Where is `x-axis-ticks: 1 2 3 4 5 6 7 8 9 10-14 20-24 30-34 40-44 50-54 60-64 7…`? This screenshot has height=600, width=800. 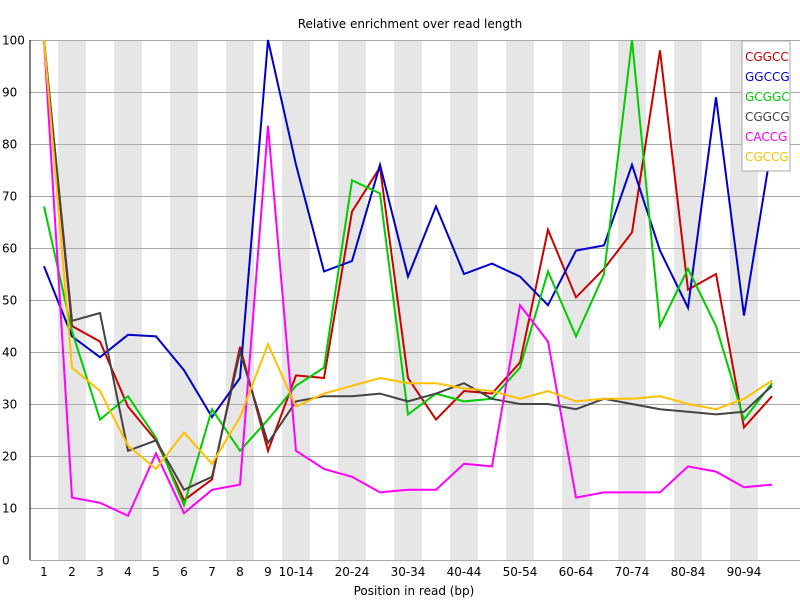
x-axis-ticks: 1 2 3 4 5 6 7 8 9 10-14 20-24 30-34 40-44 50-54 60-64 7… is located at coordinates (400, 572).